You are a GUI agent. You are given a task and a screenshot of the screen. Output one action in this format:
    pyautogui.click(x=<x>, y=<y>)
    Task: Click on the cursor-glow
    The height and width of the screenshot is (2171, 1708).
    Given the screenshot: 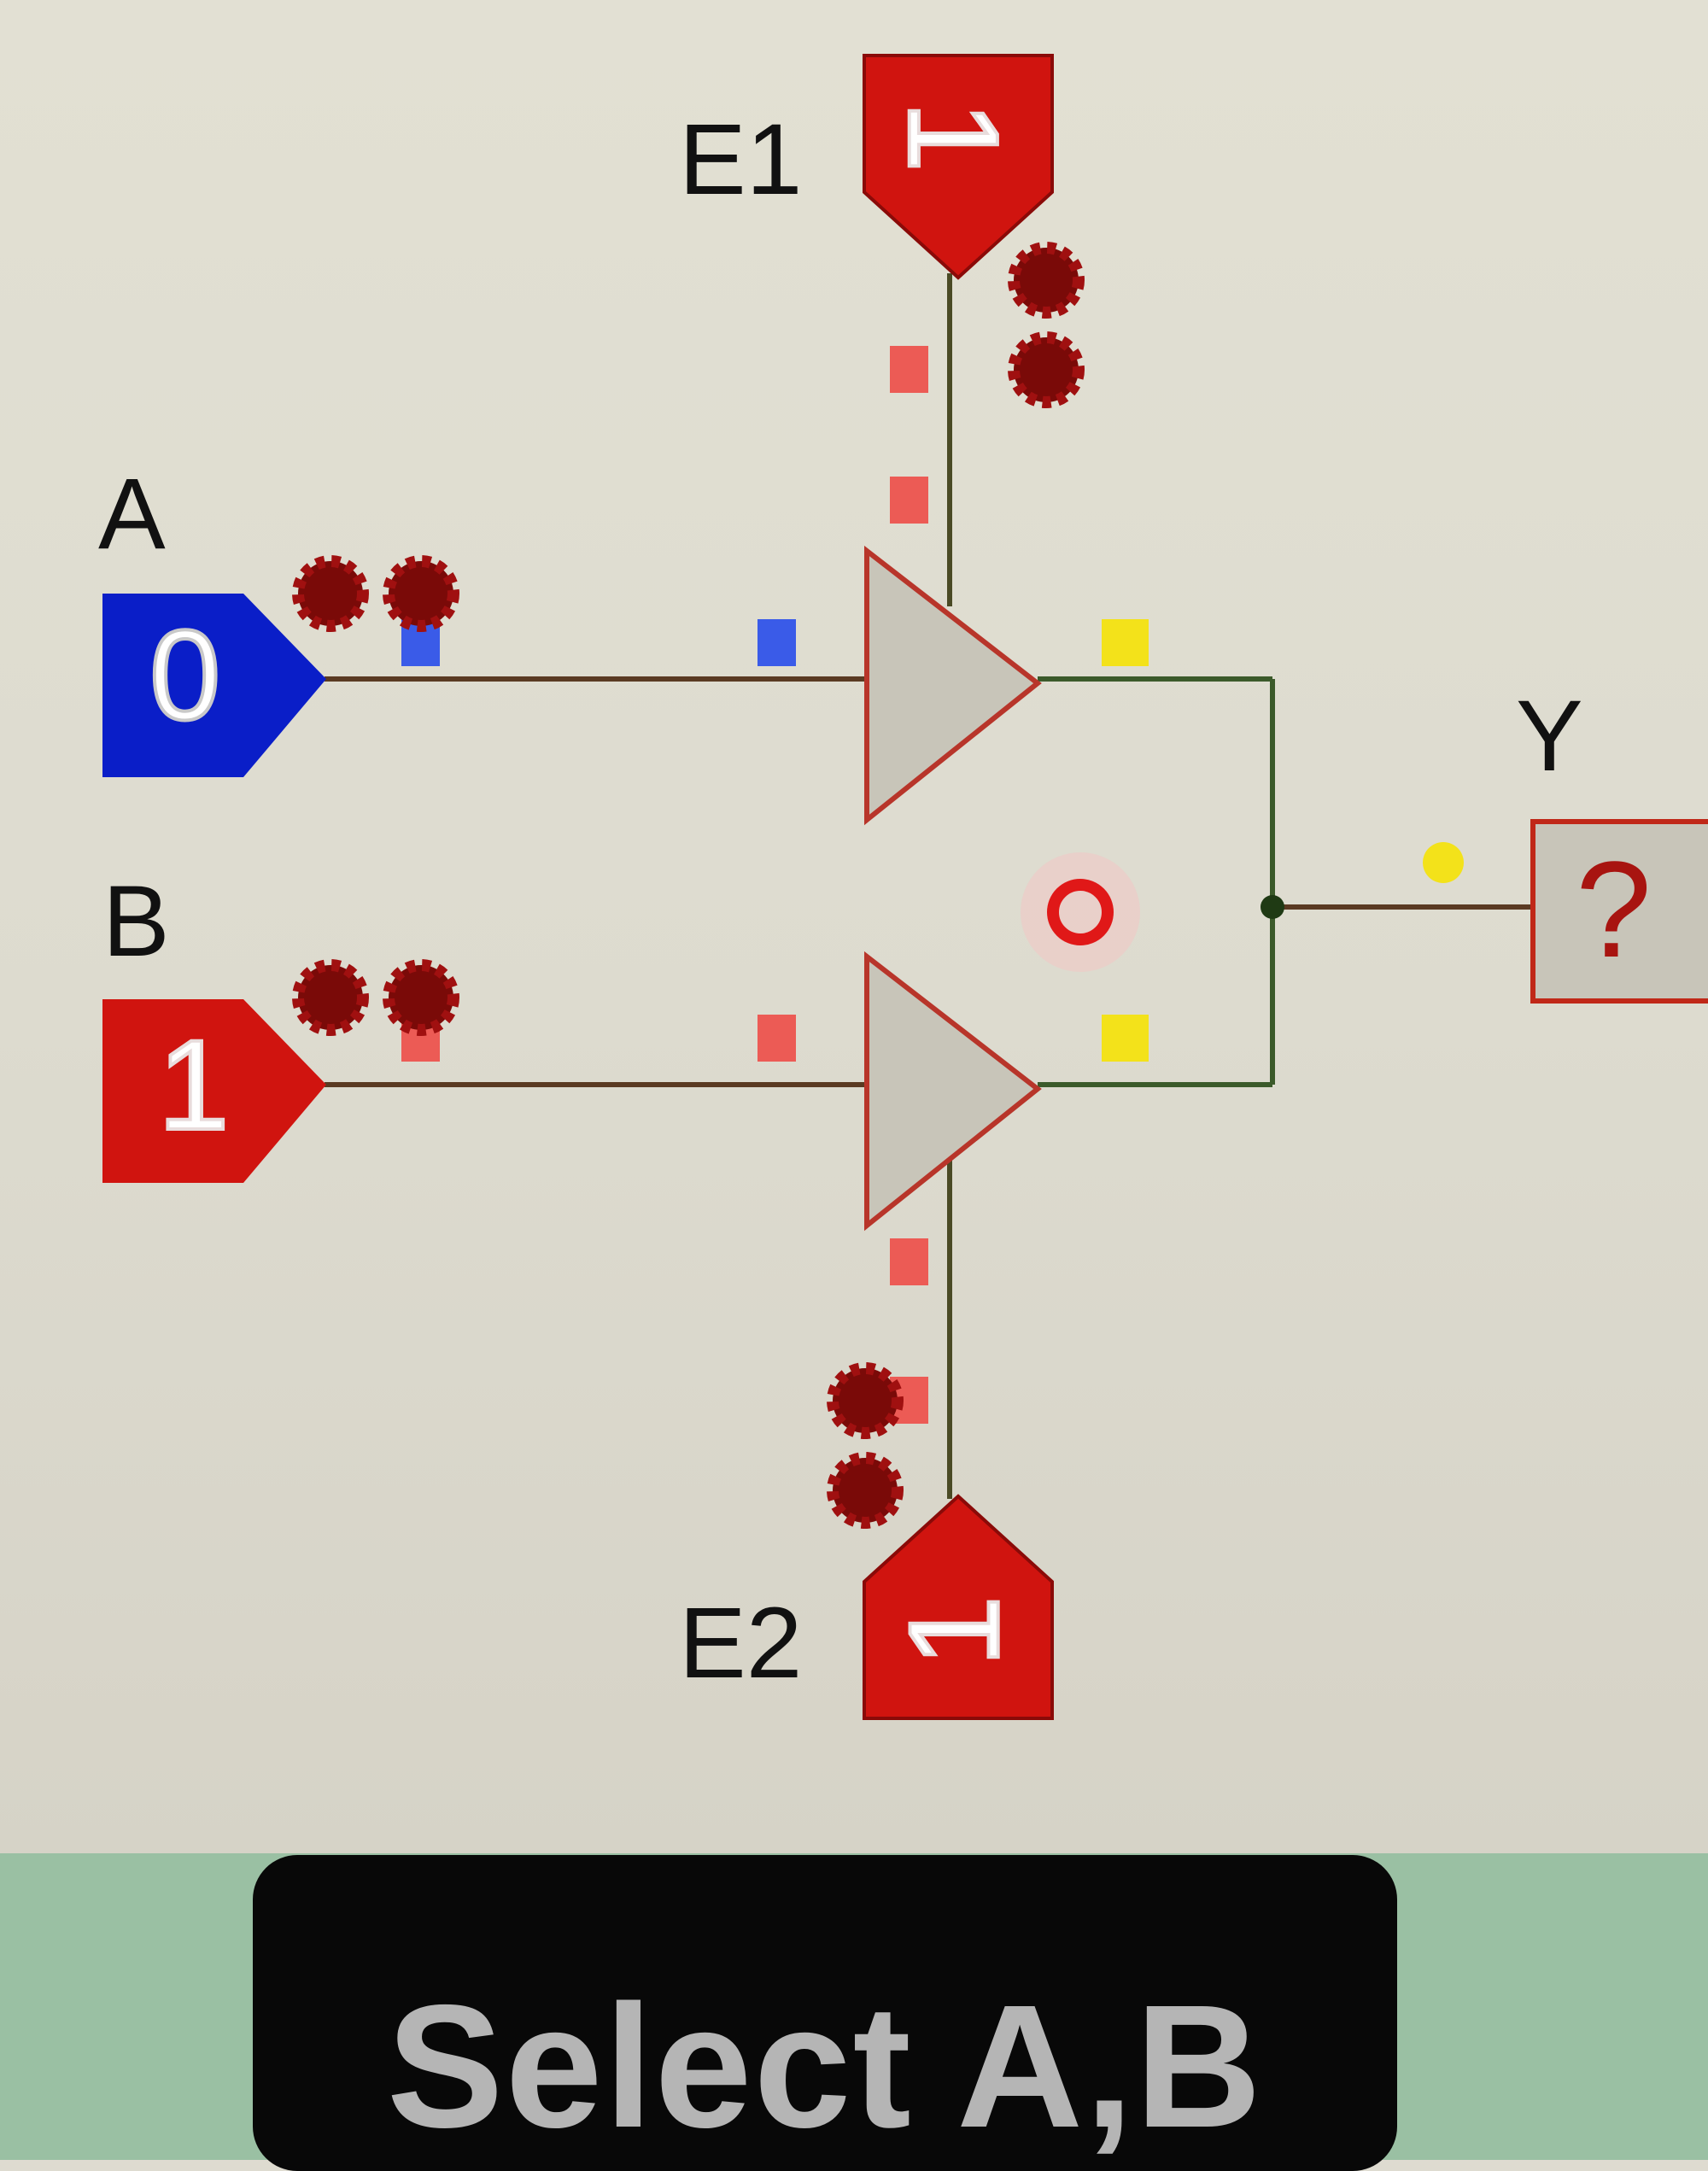 What is the action you would take?
    pyautogui.click(x=1080, y=912)
    